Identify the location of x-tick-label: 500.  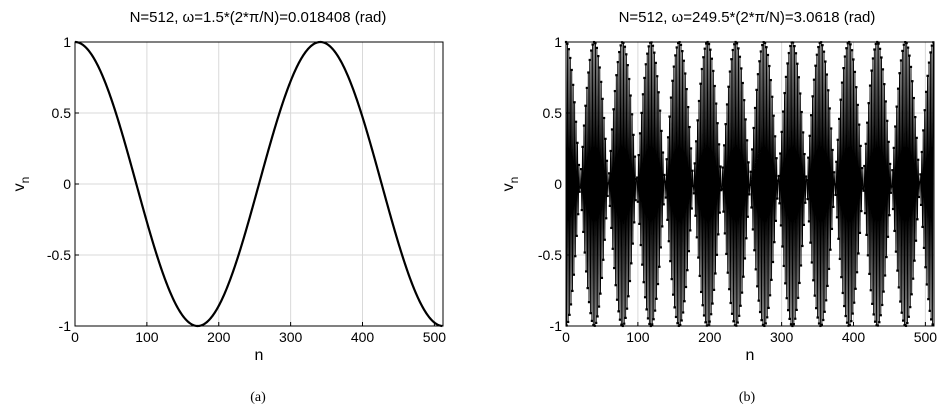
(435, 337).